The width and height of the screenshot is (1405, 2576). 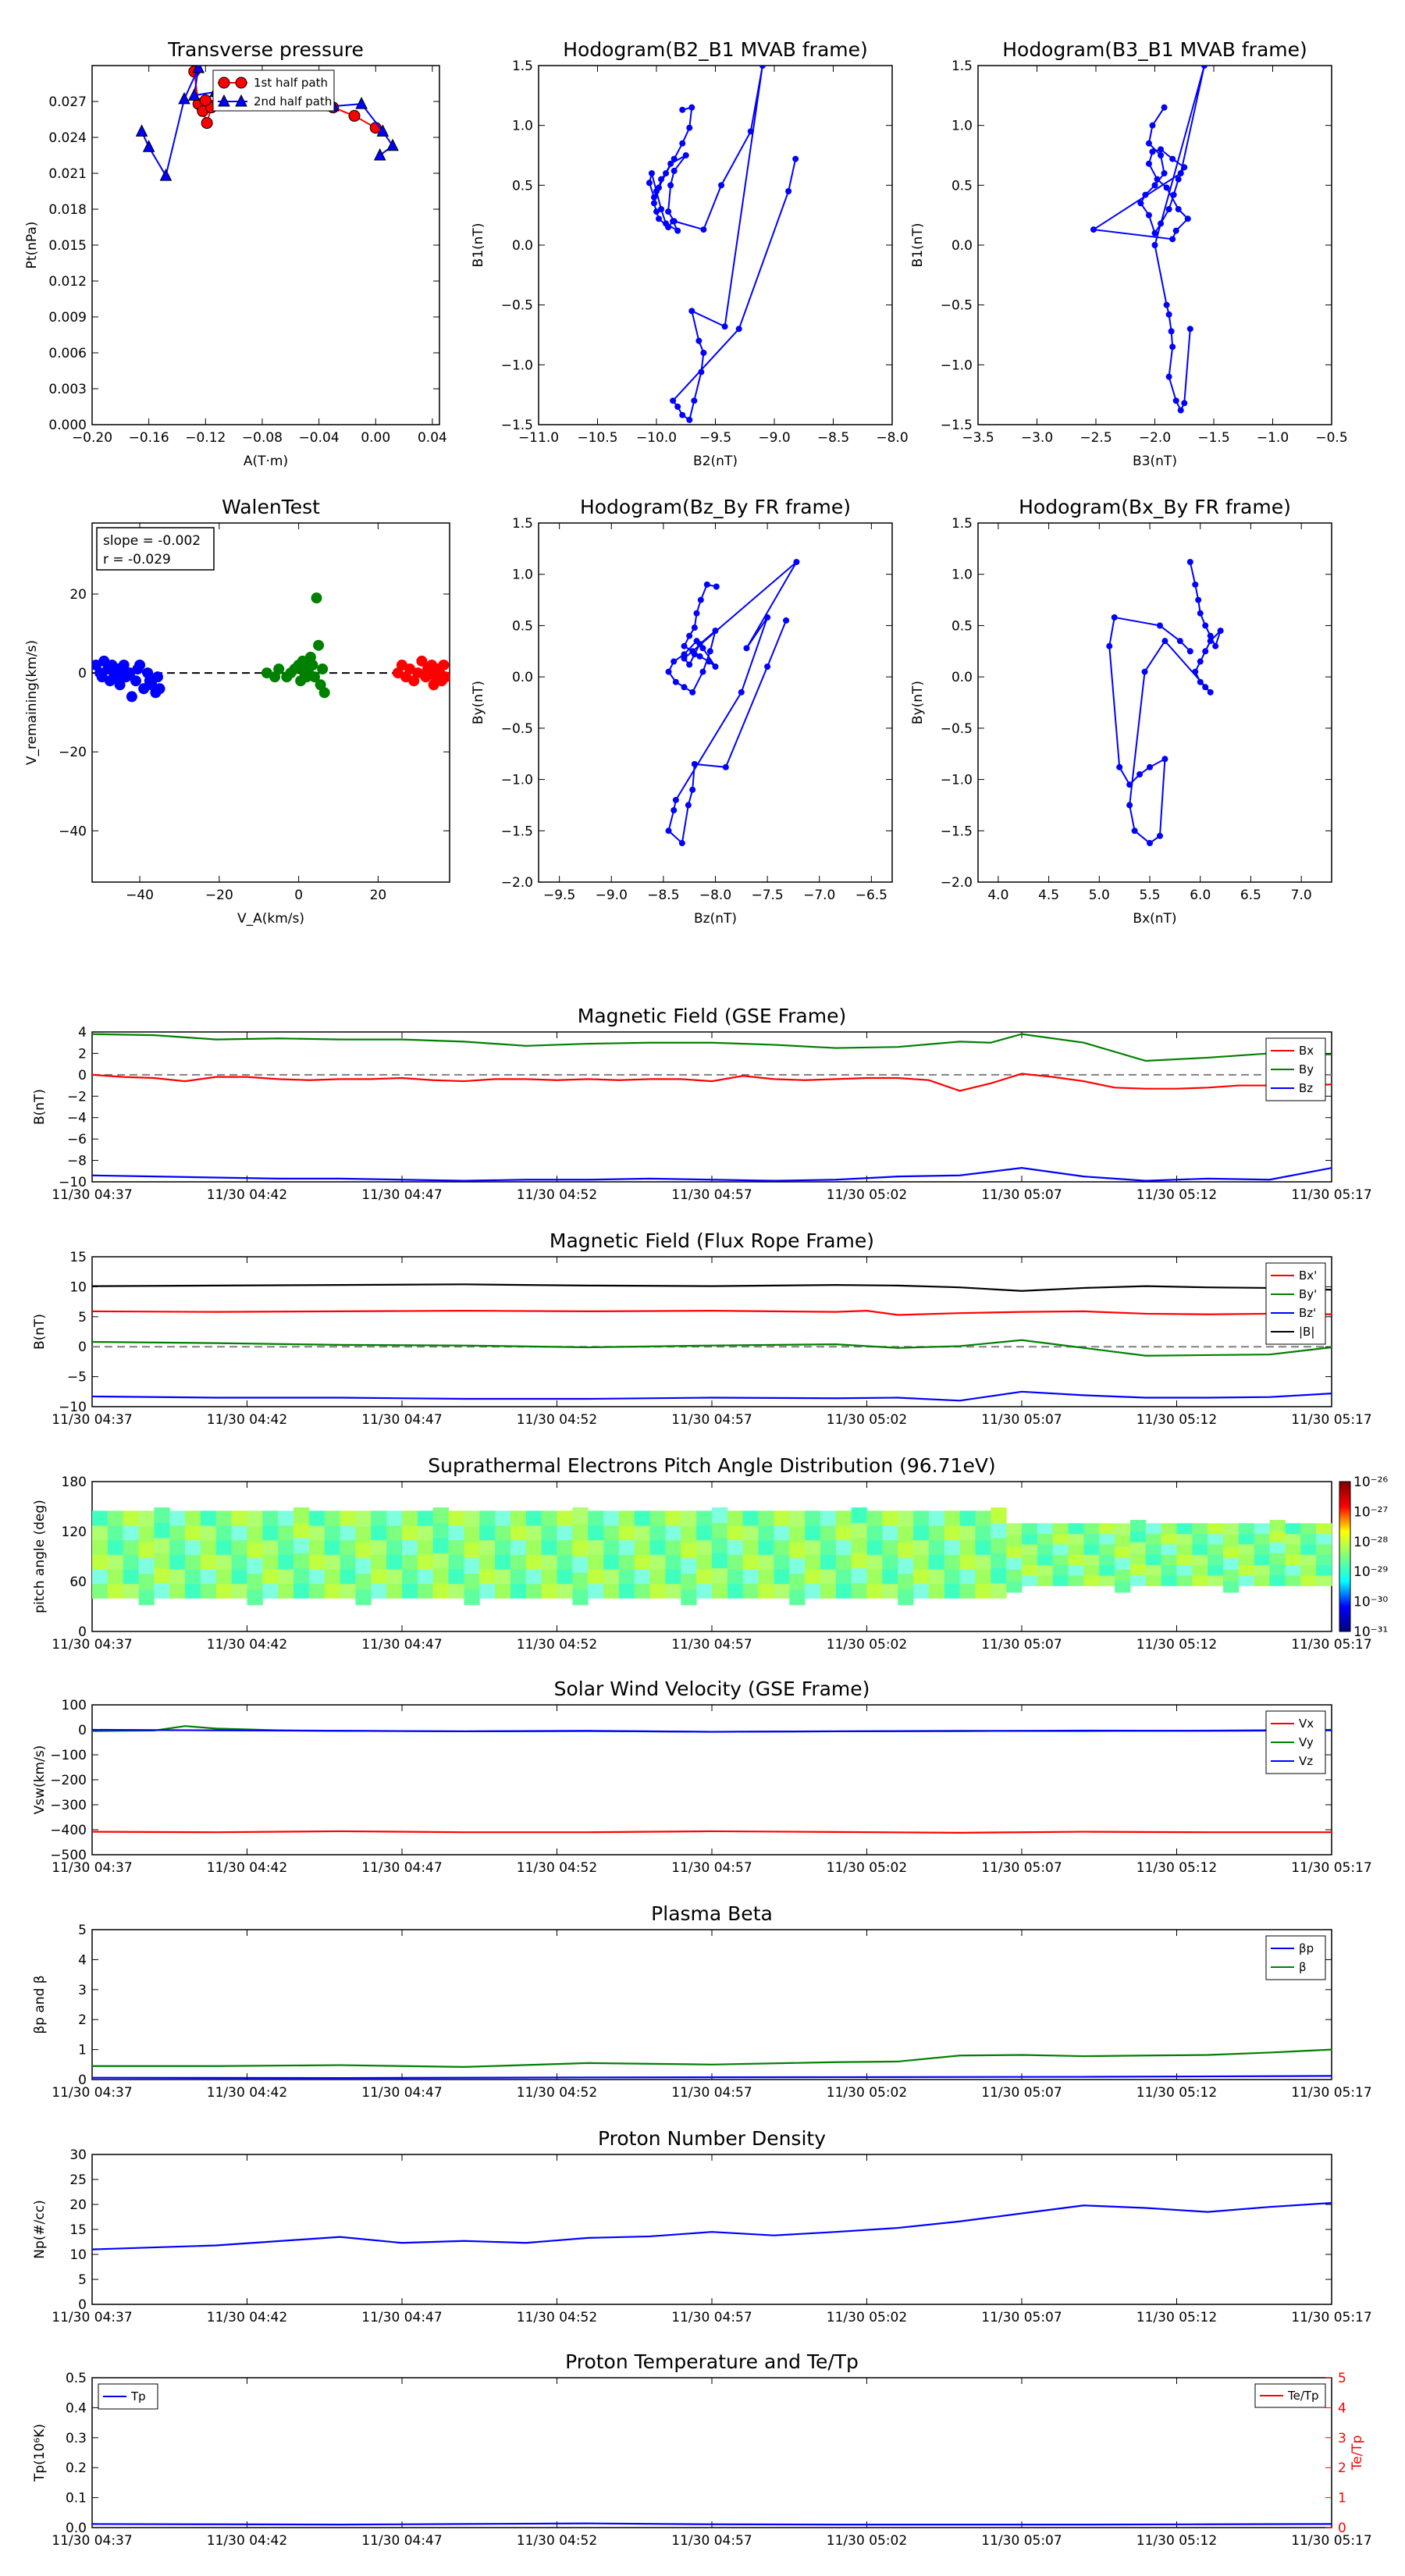 What do you see at coordinates (293, 101) in the screenshot?
I see `legend-label: 2nd half path` at bounding box center [293, 101].